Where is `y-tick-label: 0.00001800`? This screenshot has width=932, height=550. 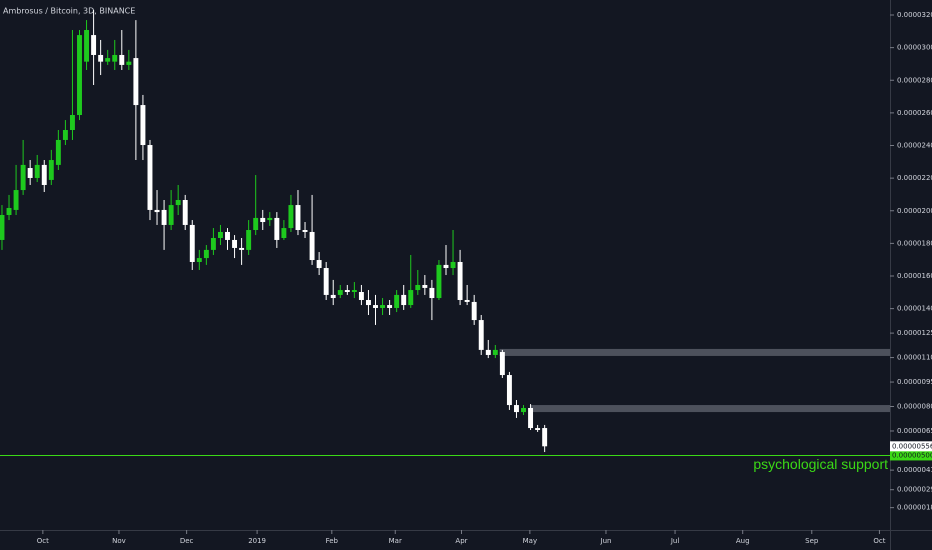 y-tick-label: 0.00001800 is located at coordinates (914, 243).